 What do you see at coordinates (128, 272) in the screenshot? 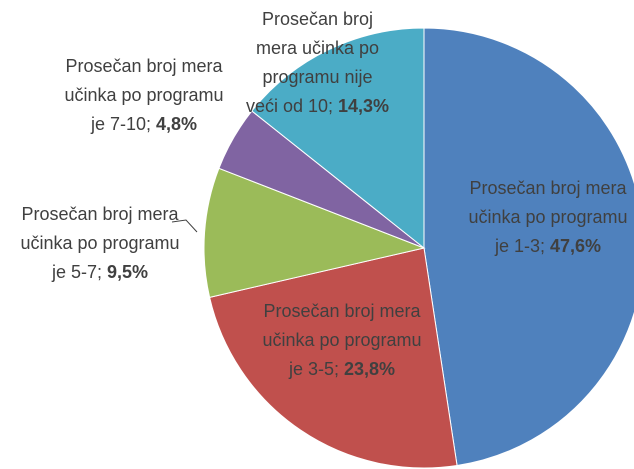
I see `value-label: 9,5%` at bounding box center [128, 272].